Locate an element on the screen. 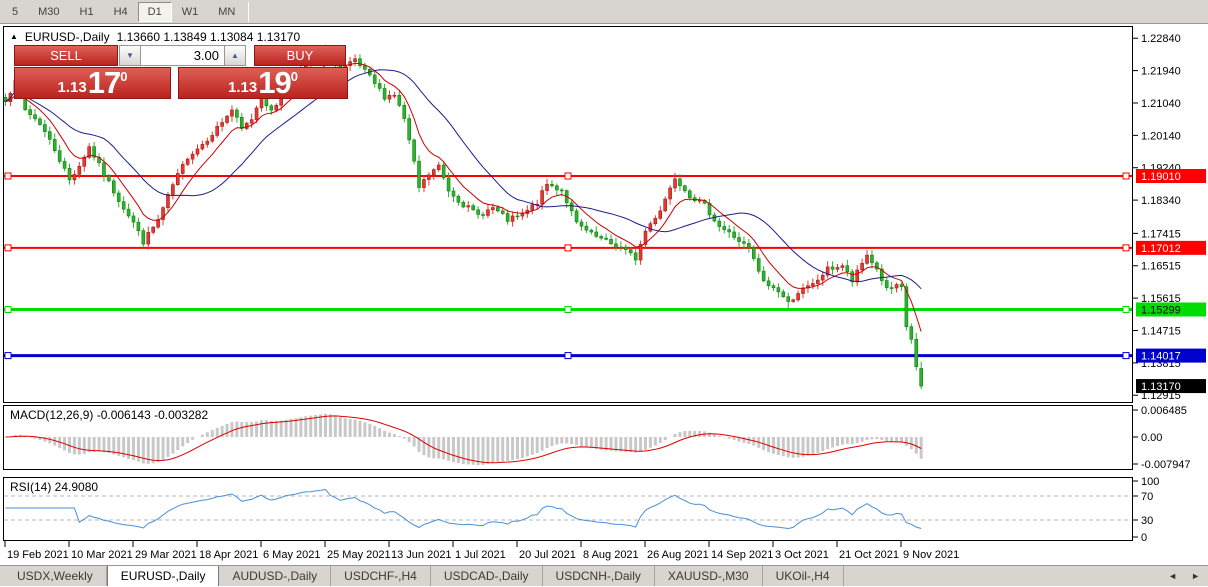 The width and height of the screenshot is (1208, 587). timeframe-button-5: 5 is located at coordinates (15, 11).